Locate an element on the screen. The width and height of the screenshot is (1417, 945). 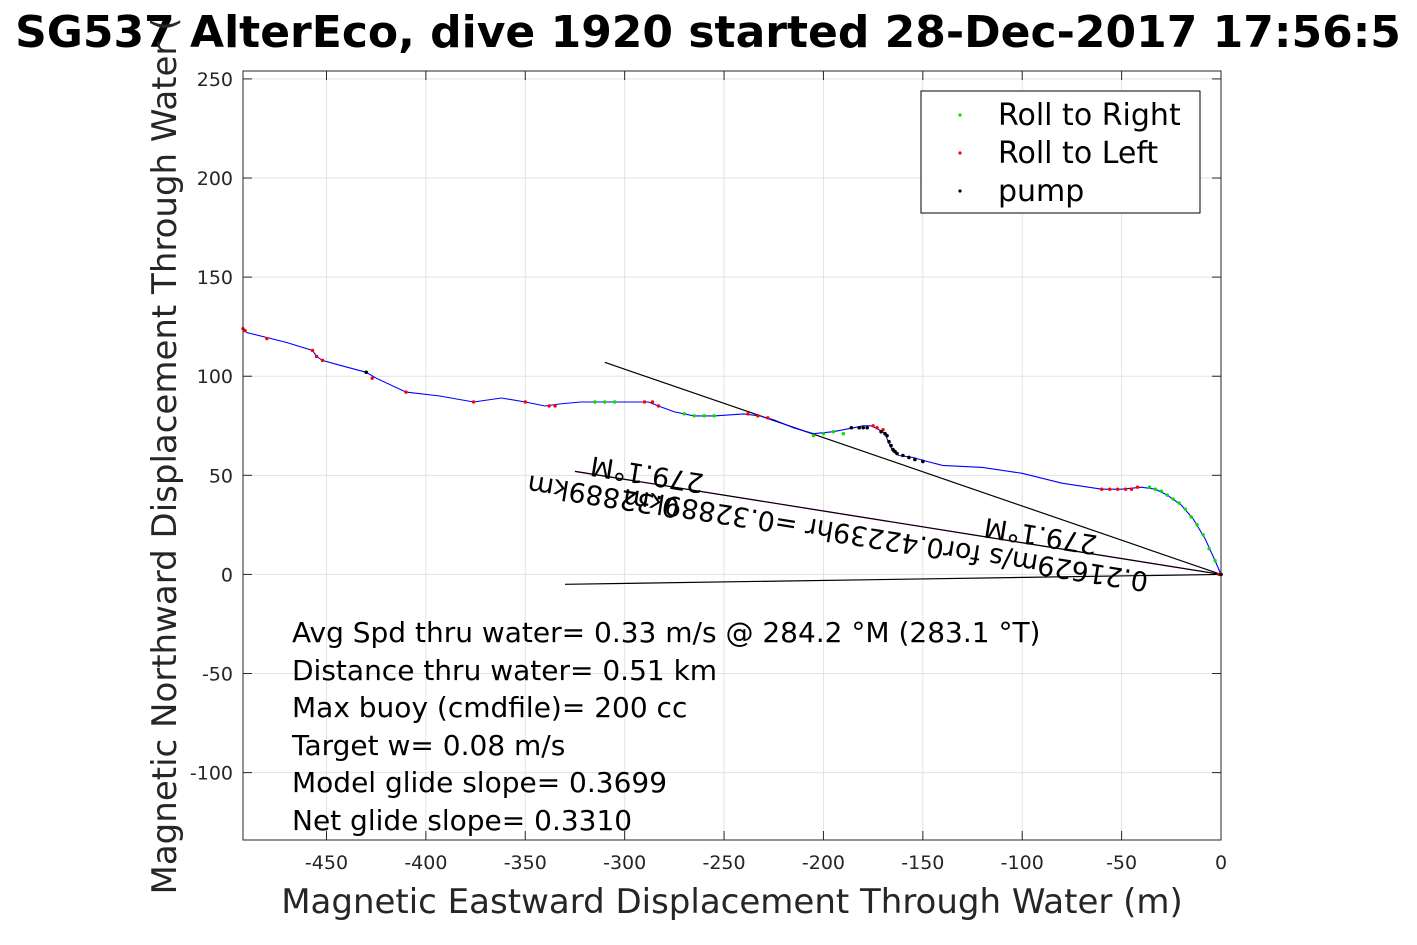
legend: Roll to Right Roll to Left pump is located at coordinates (1060, 152).